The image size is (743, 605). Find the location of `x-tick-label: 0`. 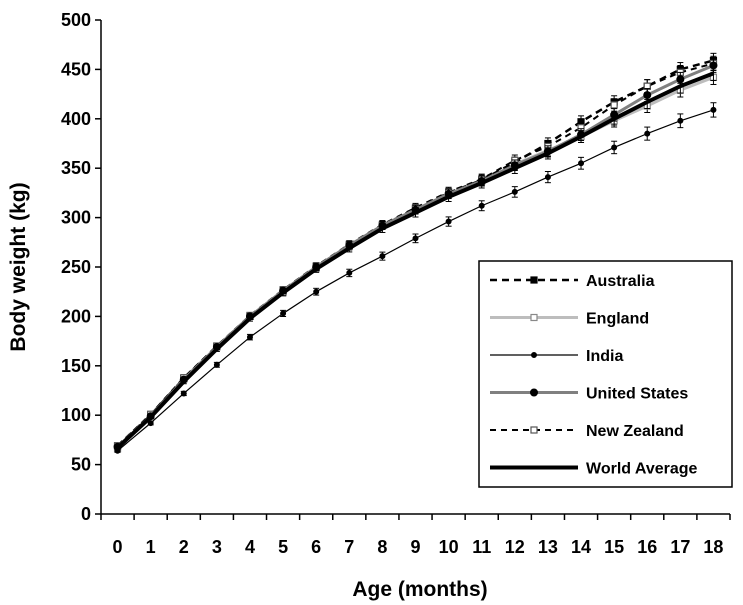

x-tick-label: 0 is located at coordinates (118, 547).